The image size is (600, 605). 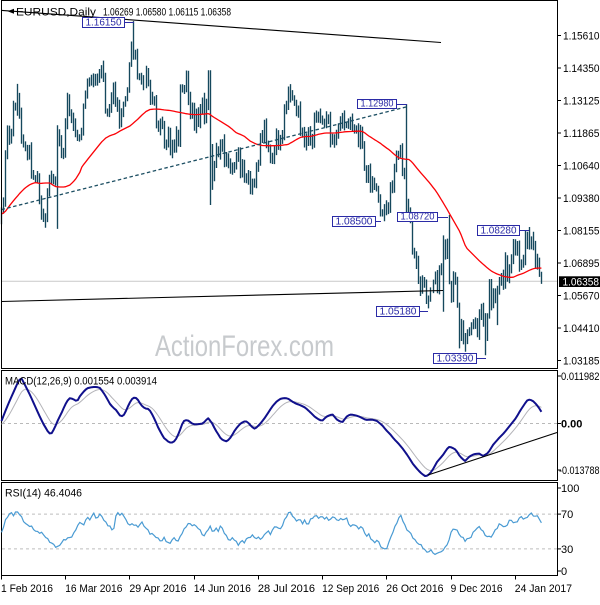 I want to click on svg-text: 1.08155, so click(x=581, y=232).